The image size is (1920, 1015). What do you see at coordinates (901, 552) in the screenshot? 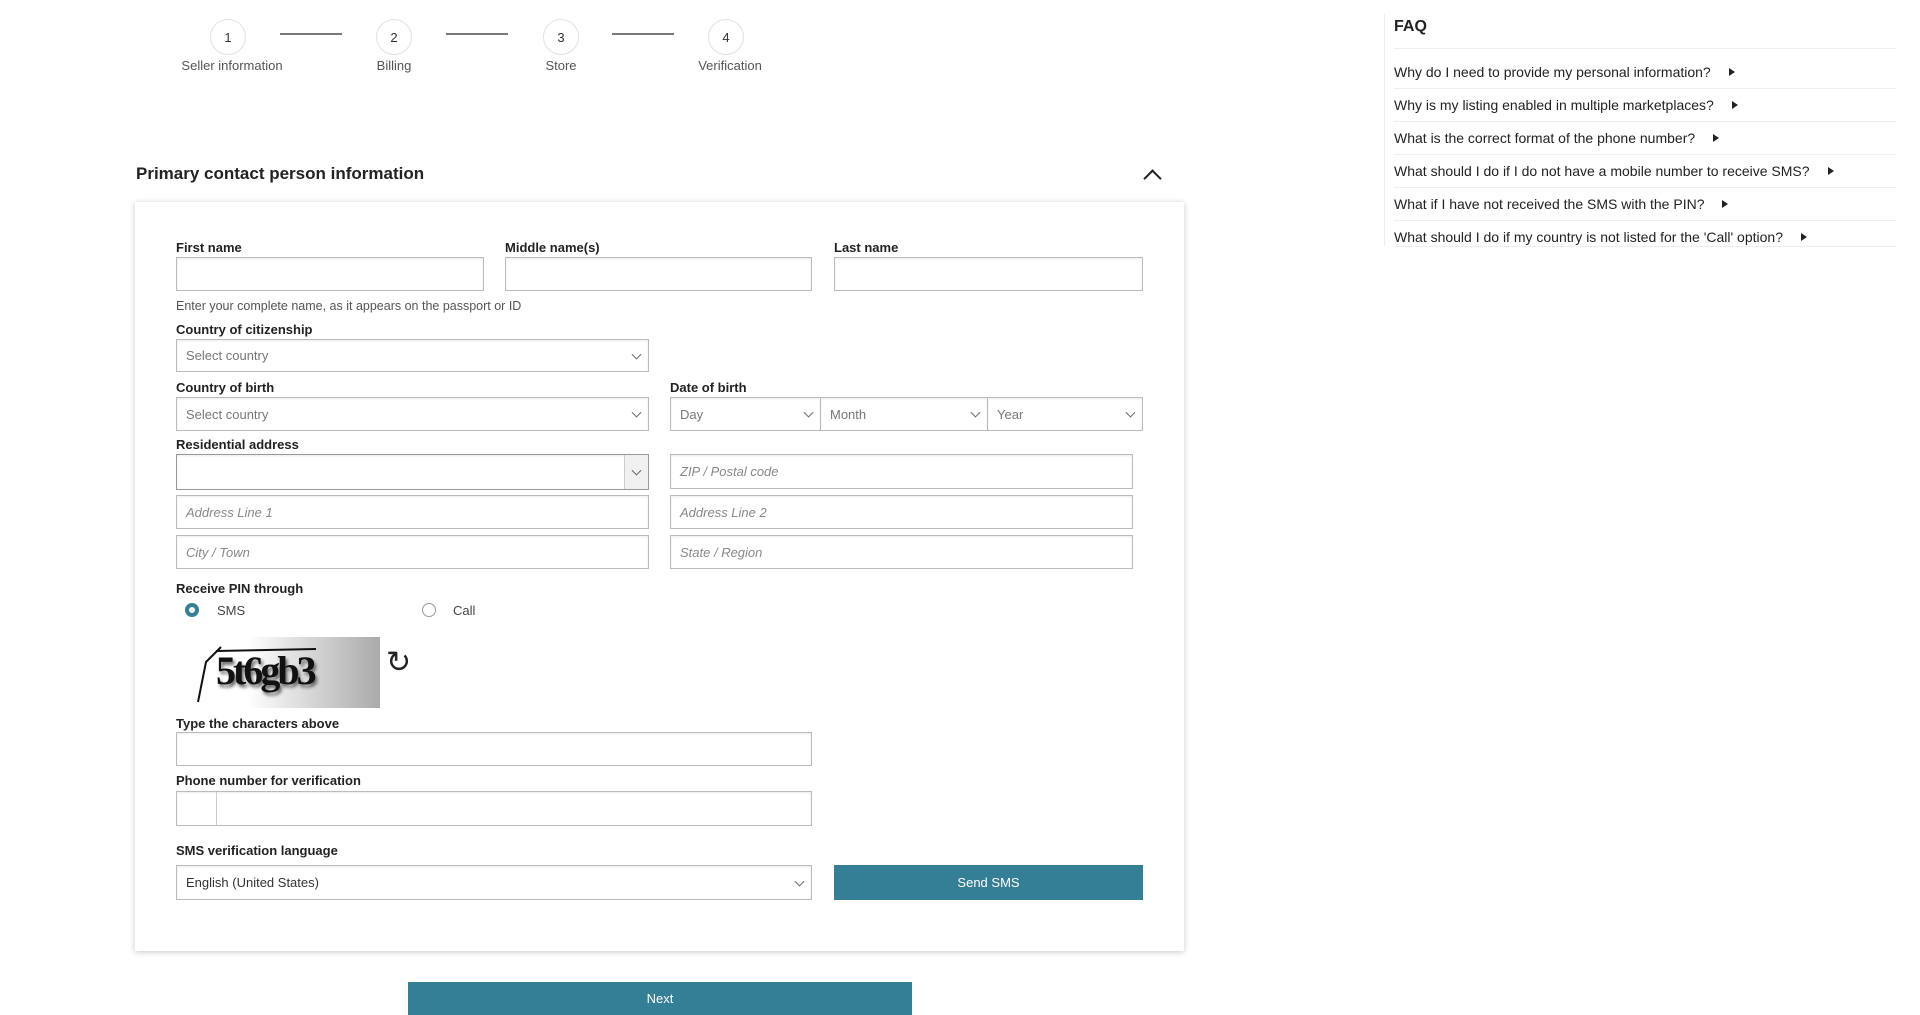
I see `state-input: State / Region` at bounding box center [901, 552].